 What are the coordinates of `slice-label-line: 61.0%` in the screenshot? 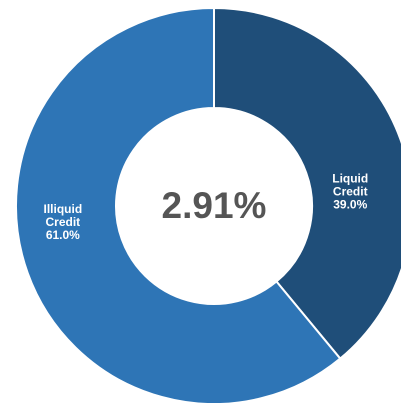 It's located at (63, 235).